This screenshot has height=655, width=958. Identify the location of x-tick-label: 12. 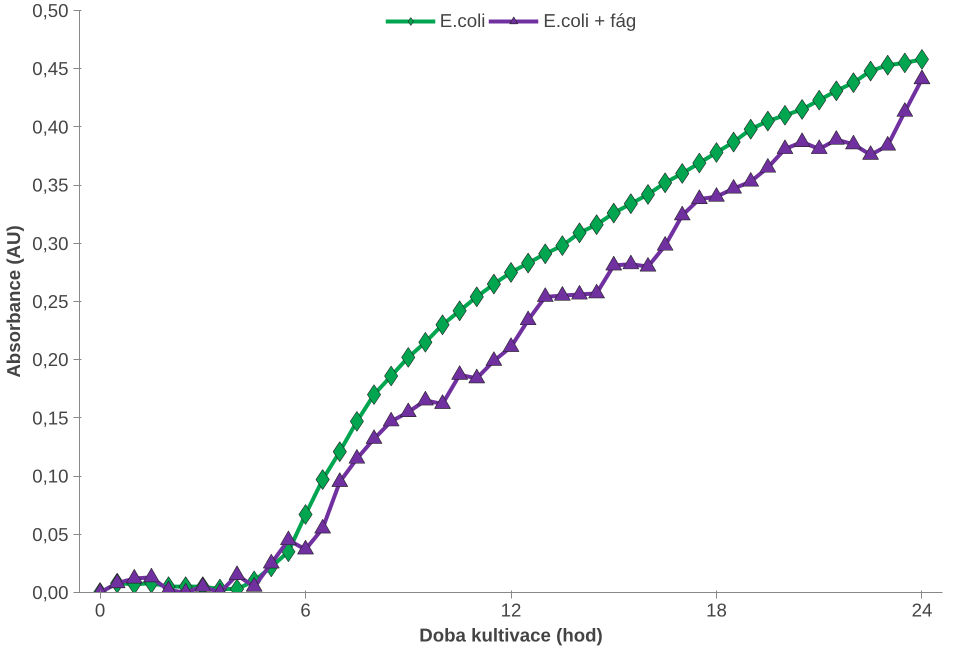
(511, 610).